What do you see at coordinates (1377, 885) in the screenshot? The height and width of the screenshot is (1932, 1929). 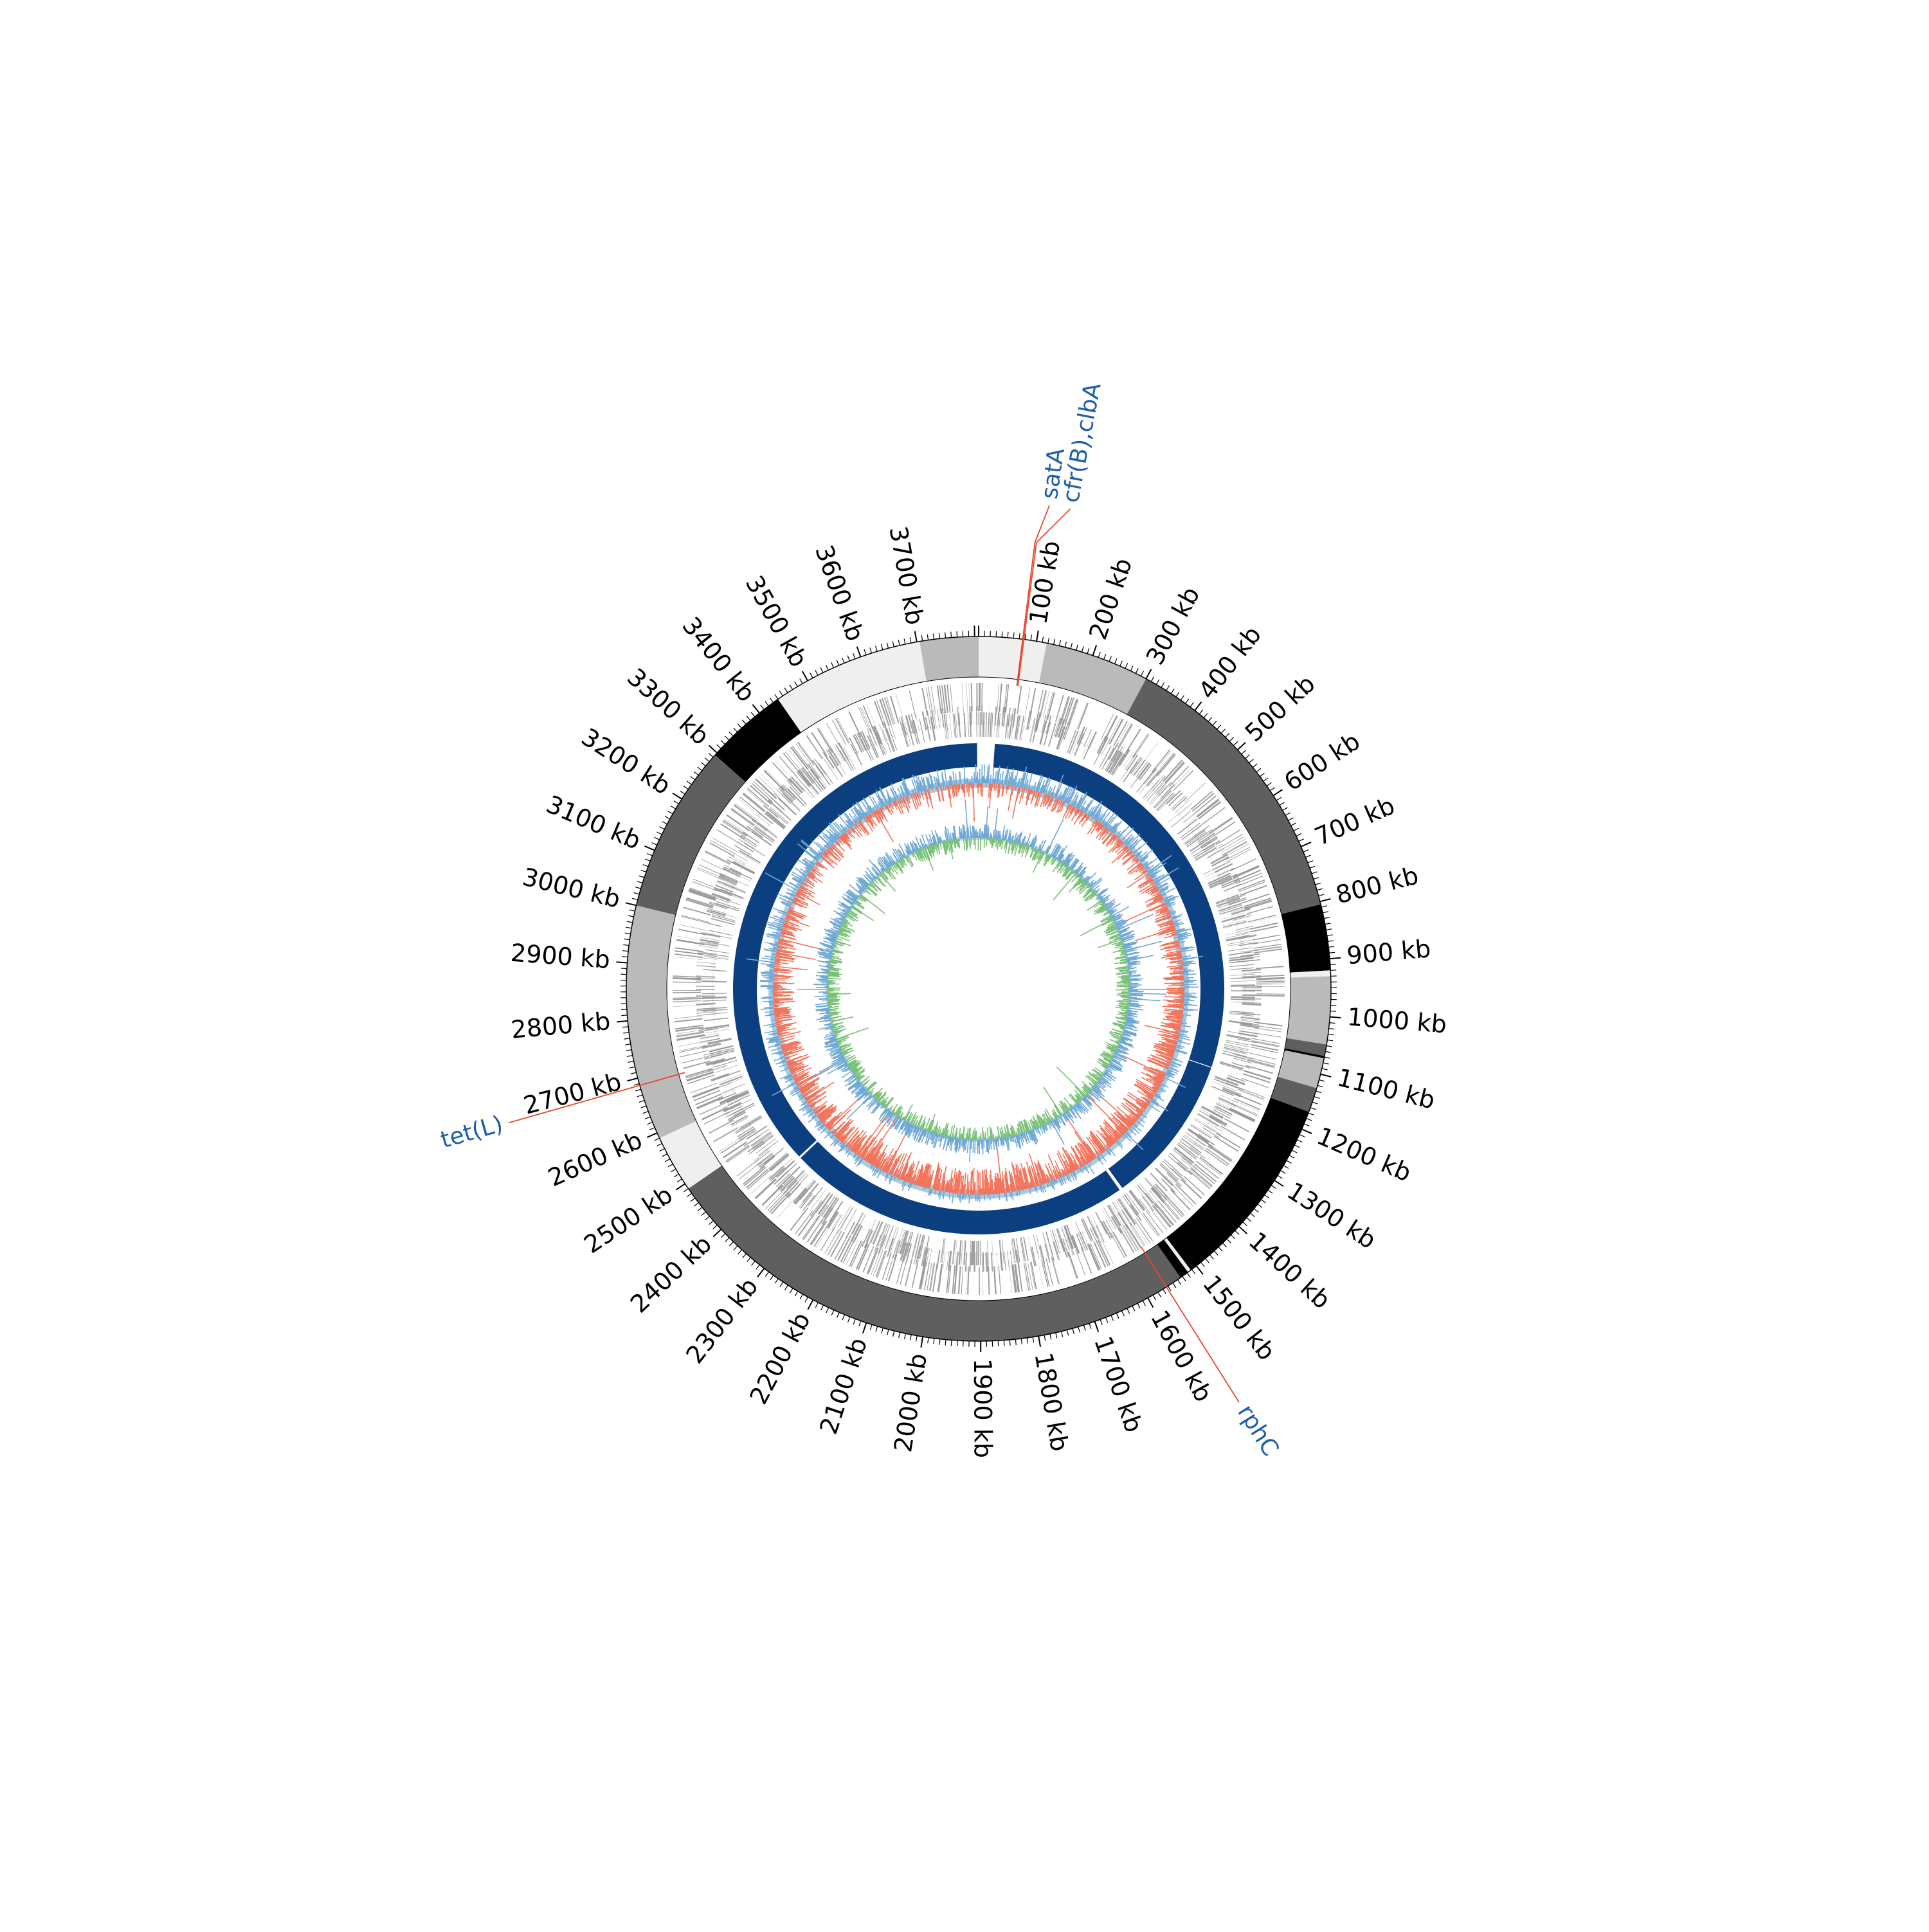 I see `tick-label-800: 800 kb` at bounding box center [1377, 885].